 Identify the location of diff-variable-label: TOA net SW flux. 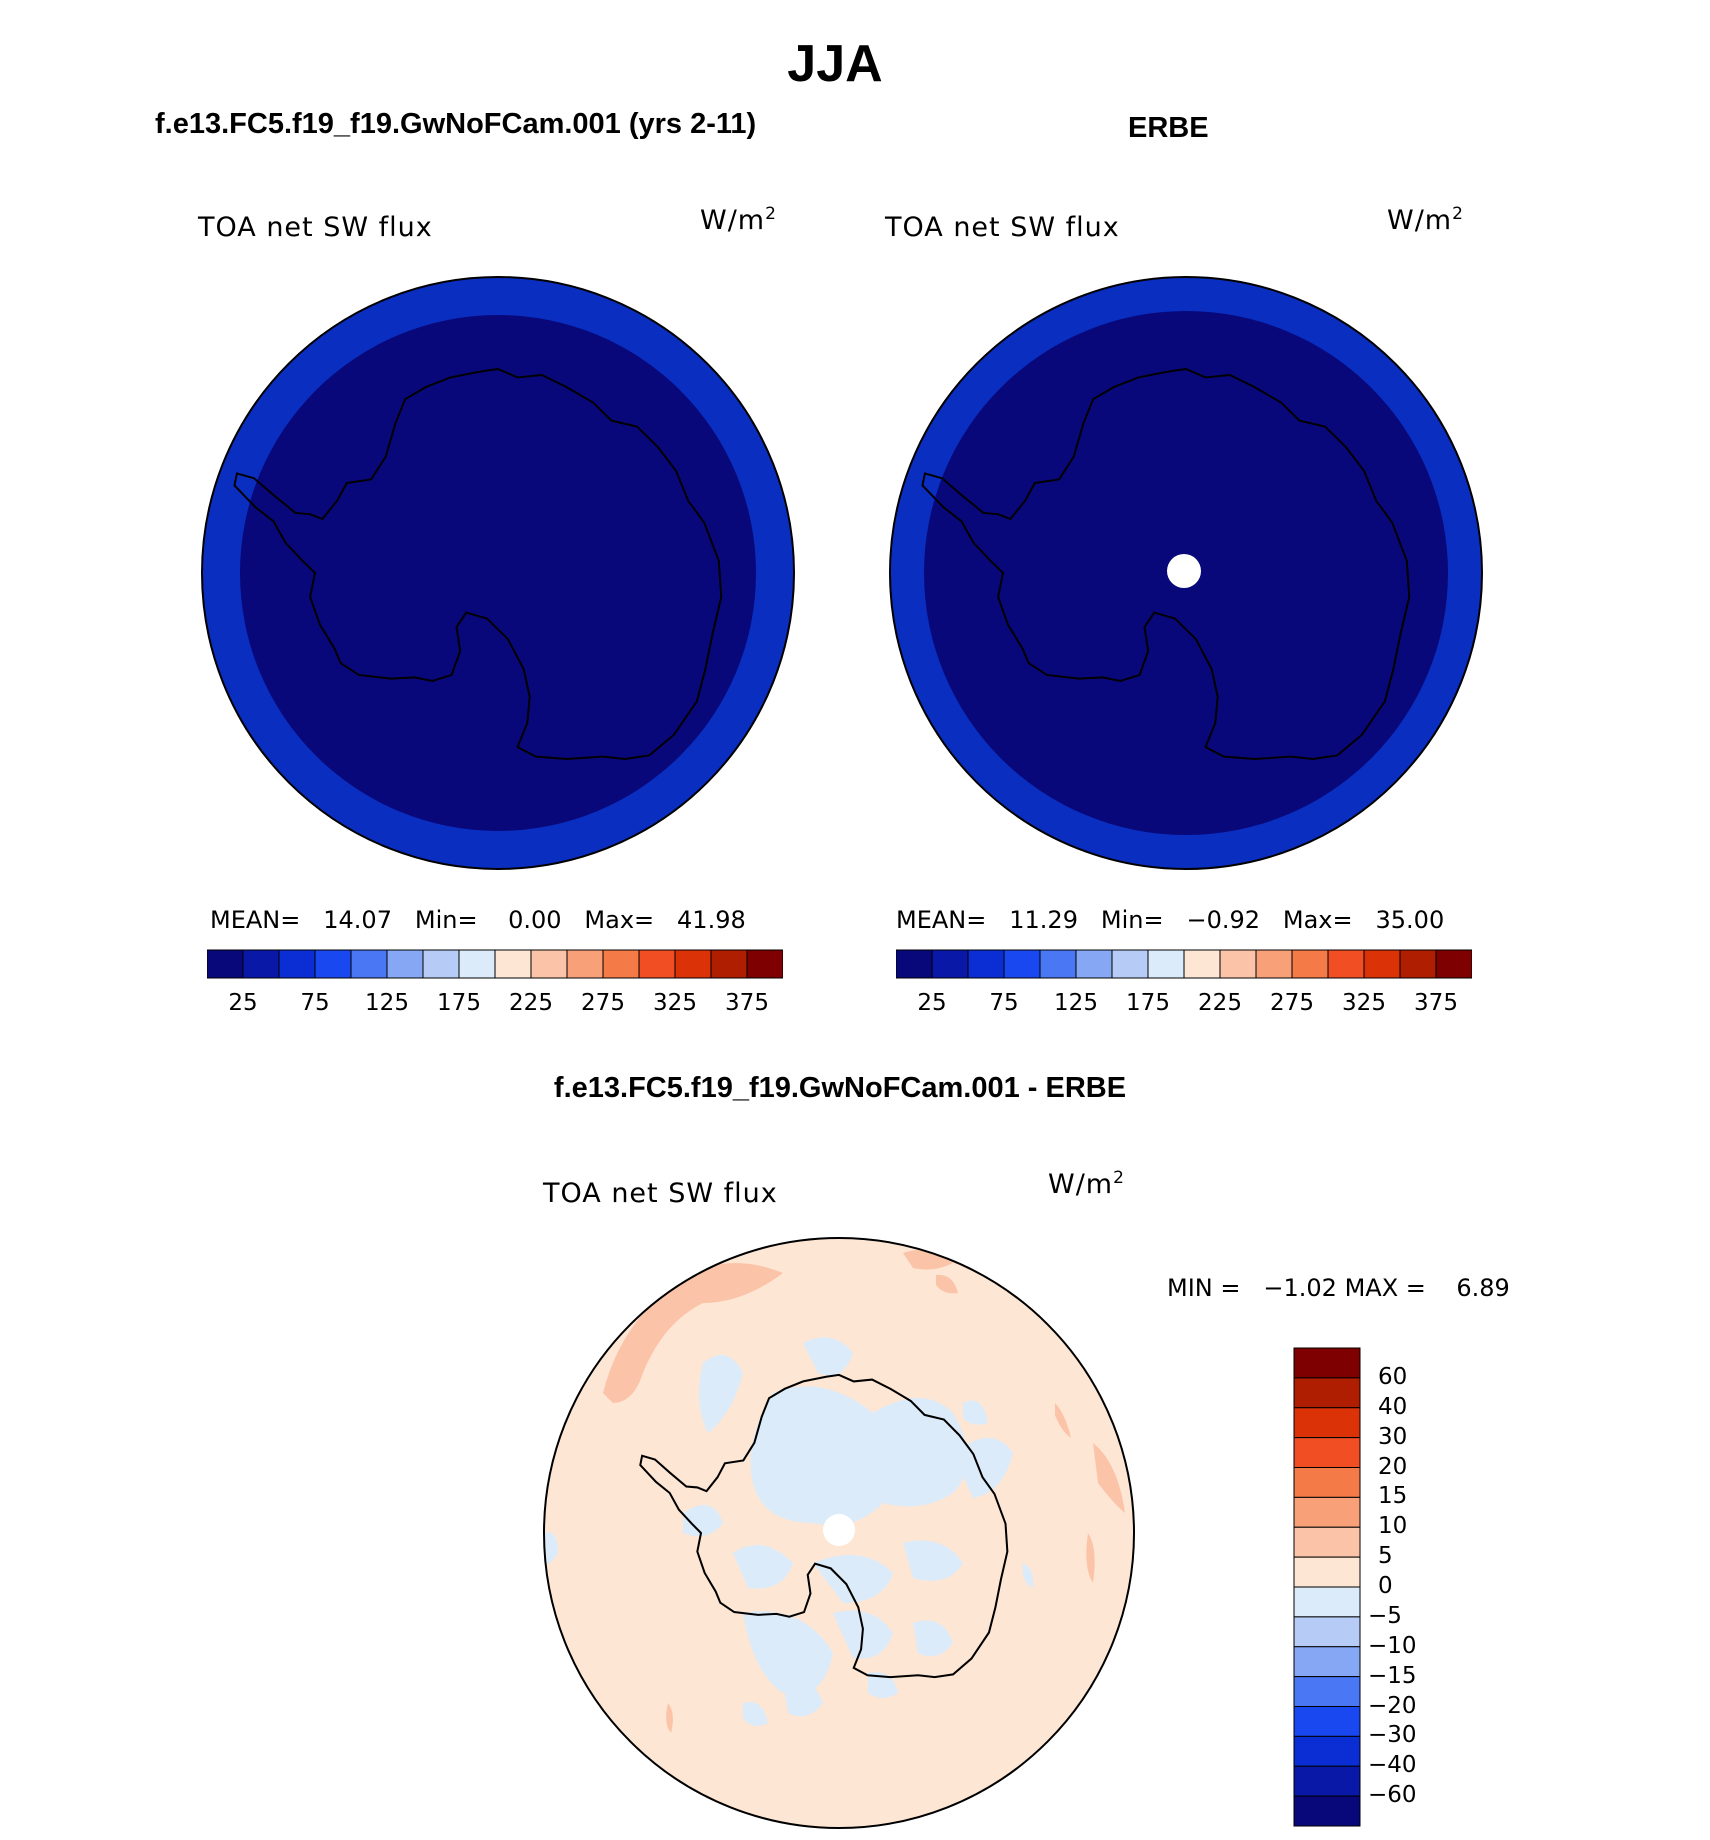
(660, 1193).